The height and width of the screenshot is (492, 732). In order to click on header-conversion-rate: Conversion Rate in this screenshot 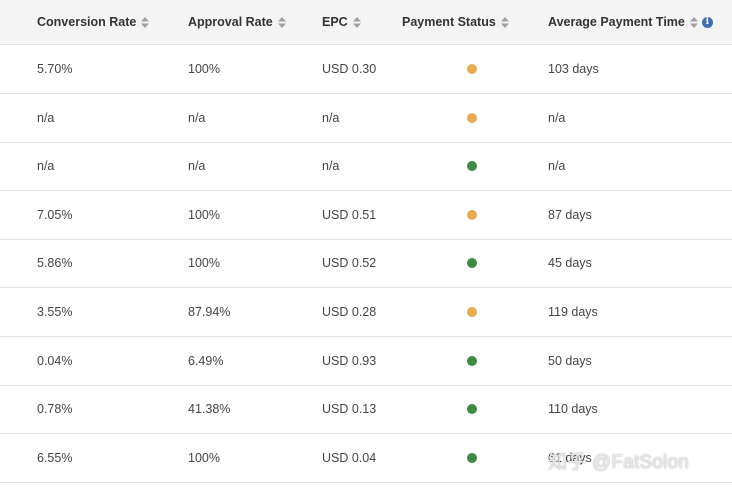, I will do `click(93, 22)`.